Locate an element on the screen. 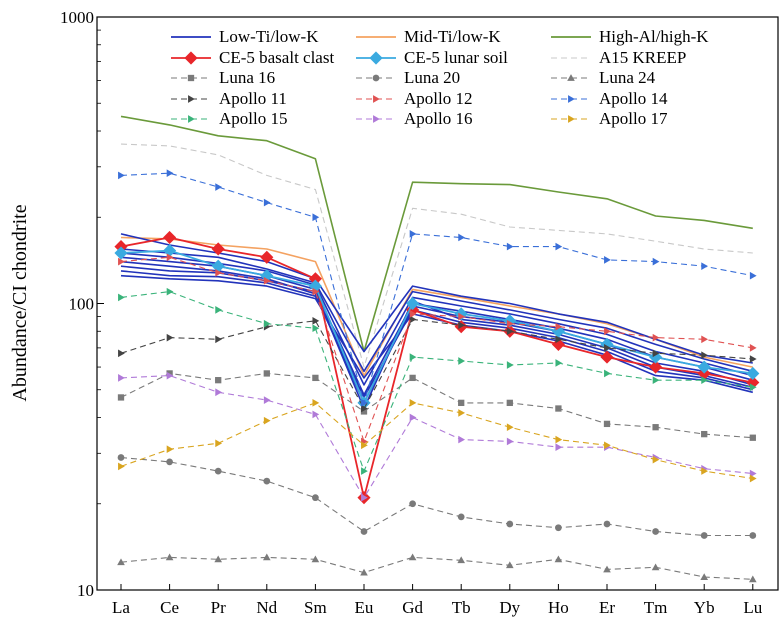 The height and width of the screenshot is (618, 780). legend-item-mid-ti-low-k: Mid-Ti/low-K is located at coordinates (428, 36).